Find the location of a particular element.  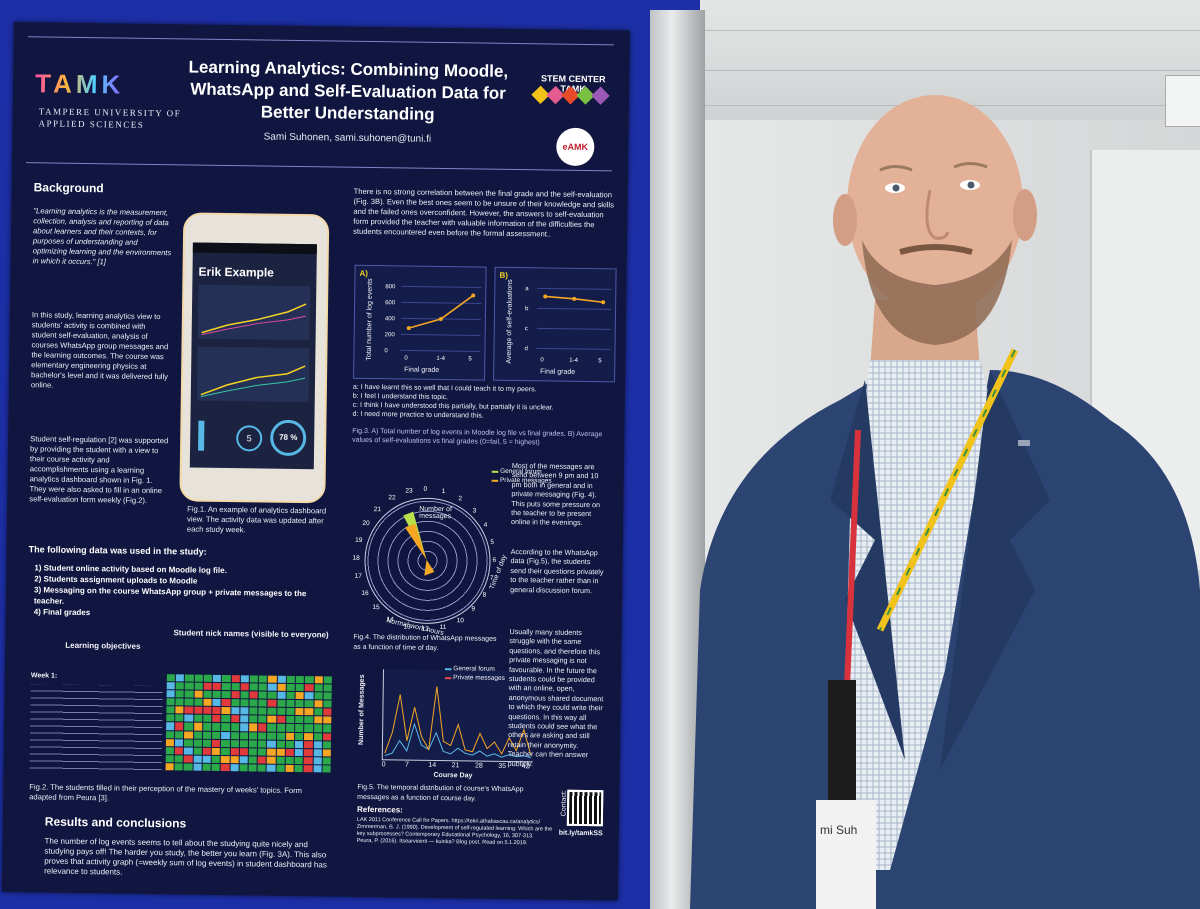

fig5-ylabel-wrap: Number of Messages is located at coordinates (368, 712).